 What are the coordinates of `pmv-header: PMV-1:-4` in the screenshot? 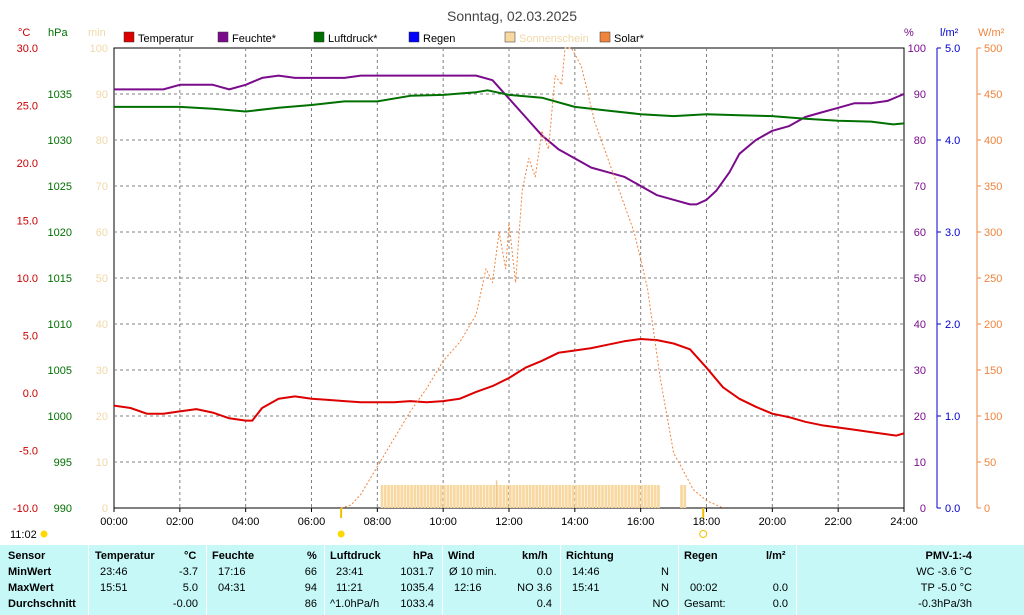 It's located at (948, 556).